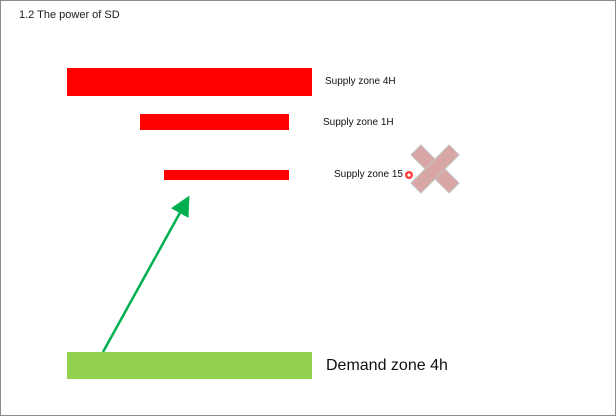  I want to click on supply-zone-4h-bar, so click(189, 82).